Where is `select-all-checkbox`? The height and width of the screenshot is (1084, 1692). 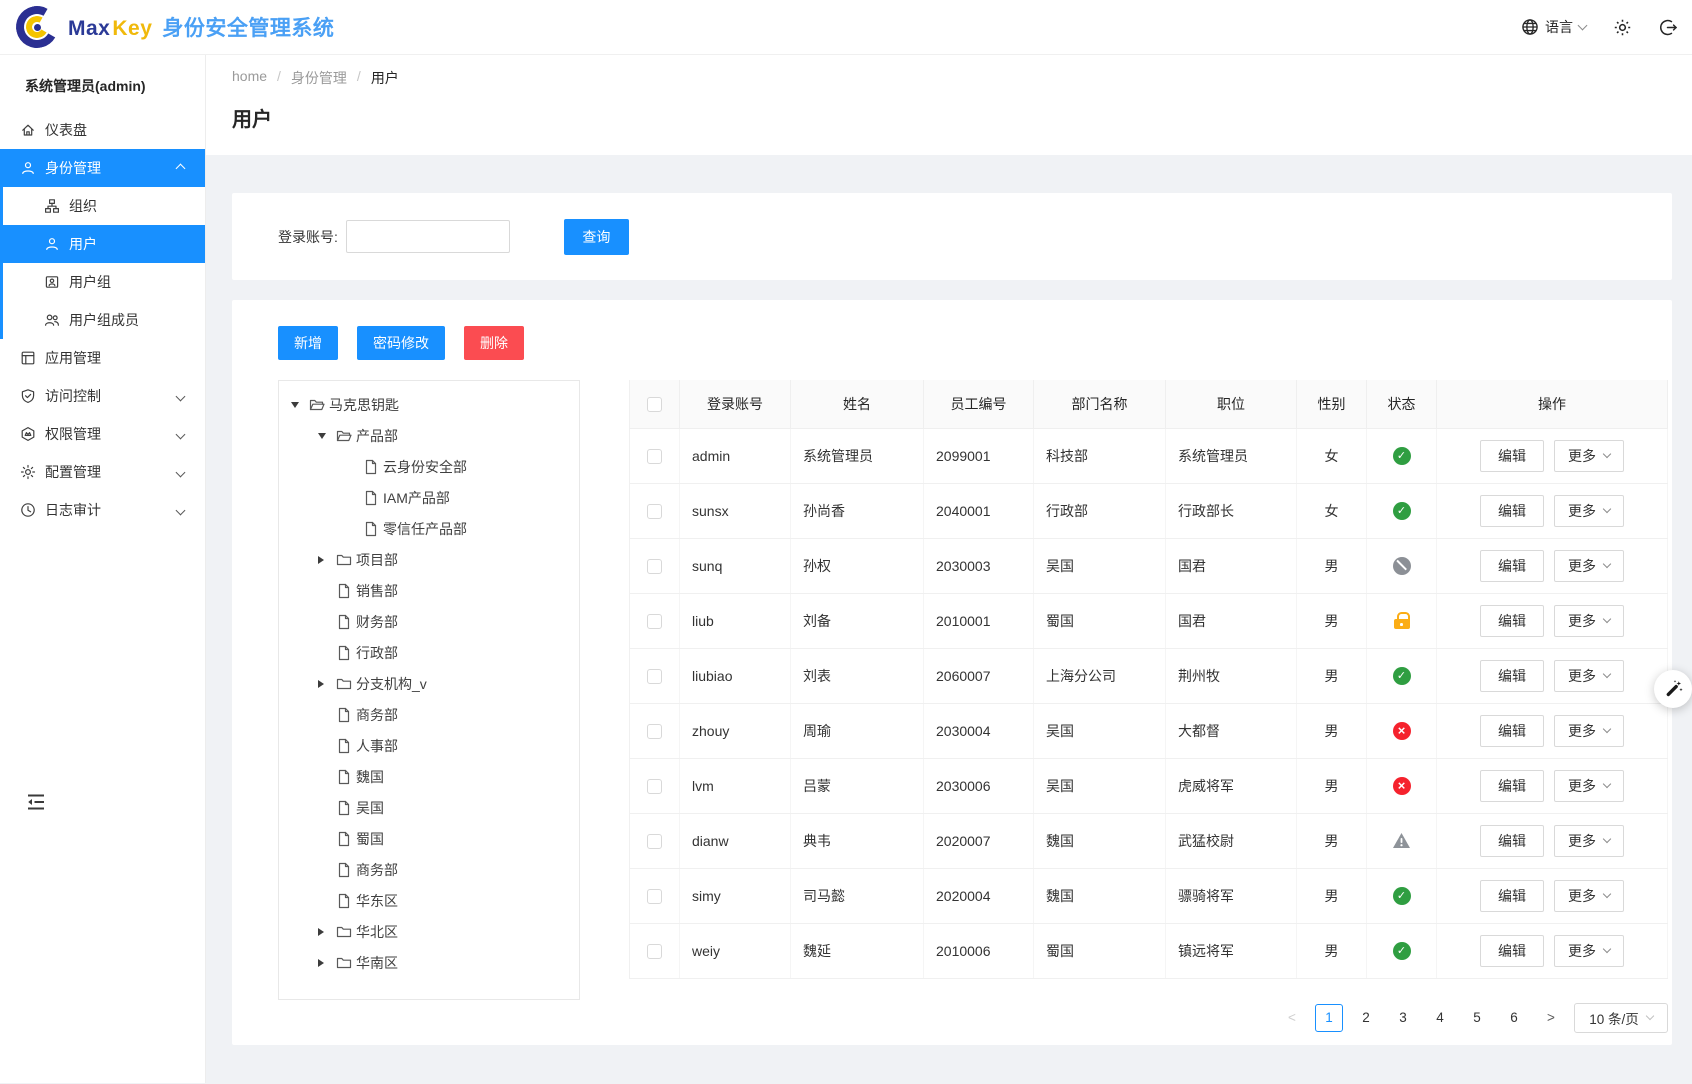 select-all-checkbox is located at coordinates (654, 405).